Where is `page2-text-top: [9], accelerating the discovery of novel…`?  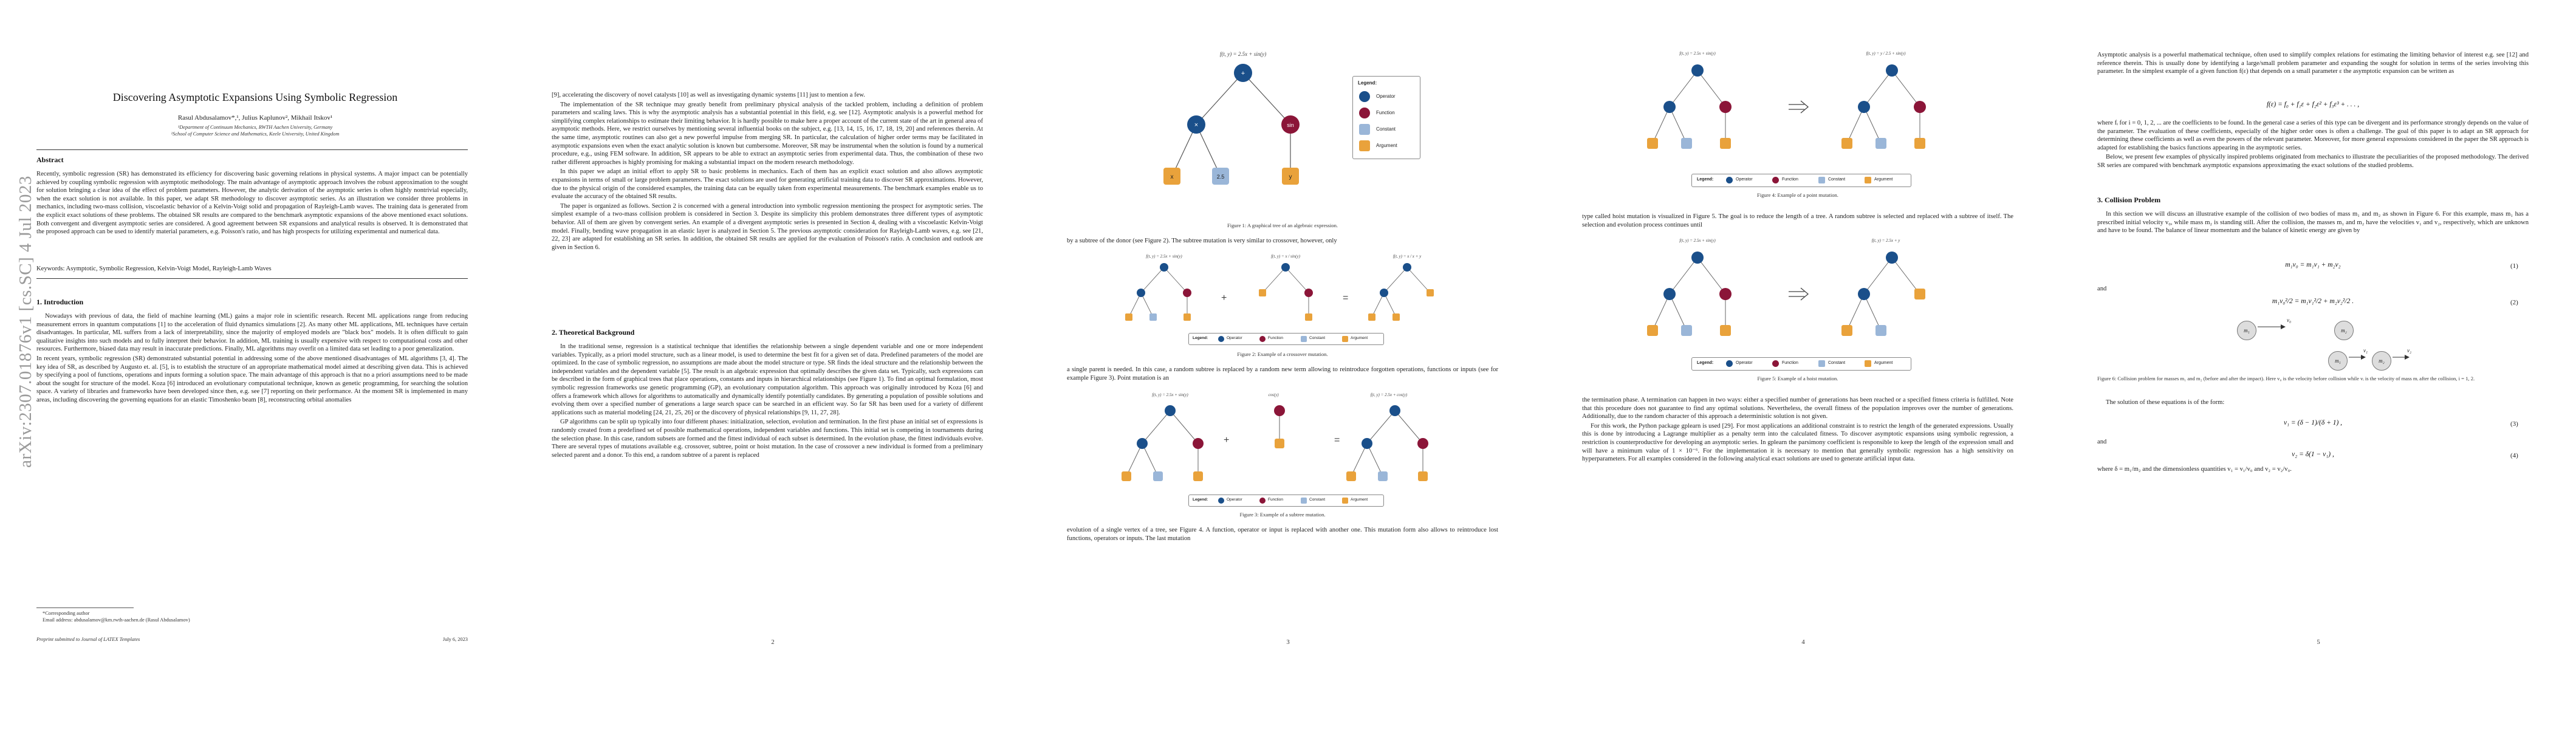
page2-text-top: [9], accelerating the discovery of novel… is located at coordinates (767, 205).